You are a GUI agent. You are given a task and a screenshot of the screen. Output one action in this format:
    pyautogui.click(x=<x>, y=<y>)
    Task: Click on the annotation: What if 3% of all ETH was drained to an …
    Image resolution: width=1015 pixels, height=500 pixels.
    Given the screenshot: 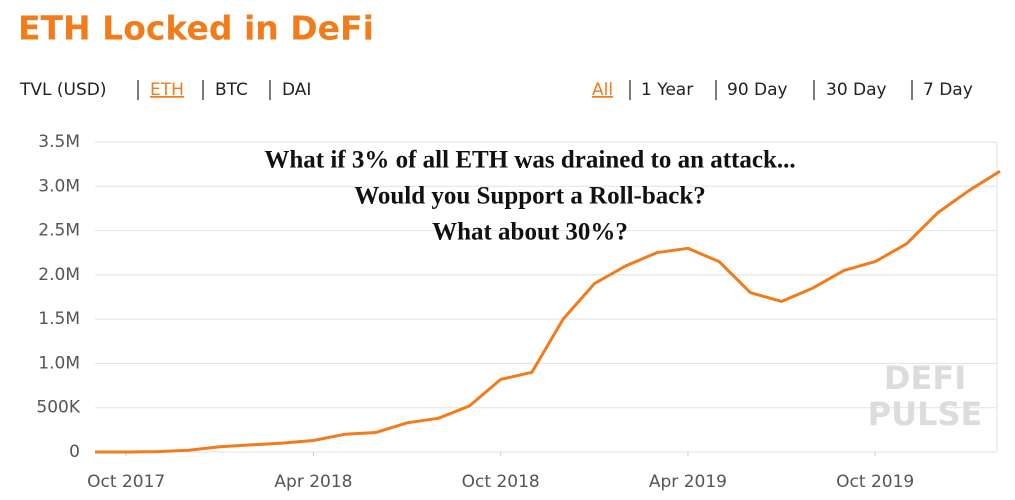 What is the action you would take?
    pyautogui.click(x=529, y=160)
    